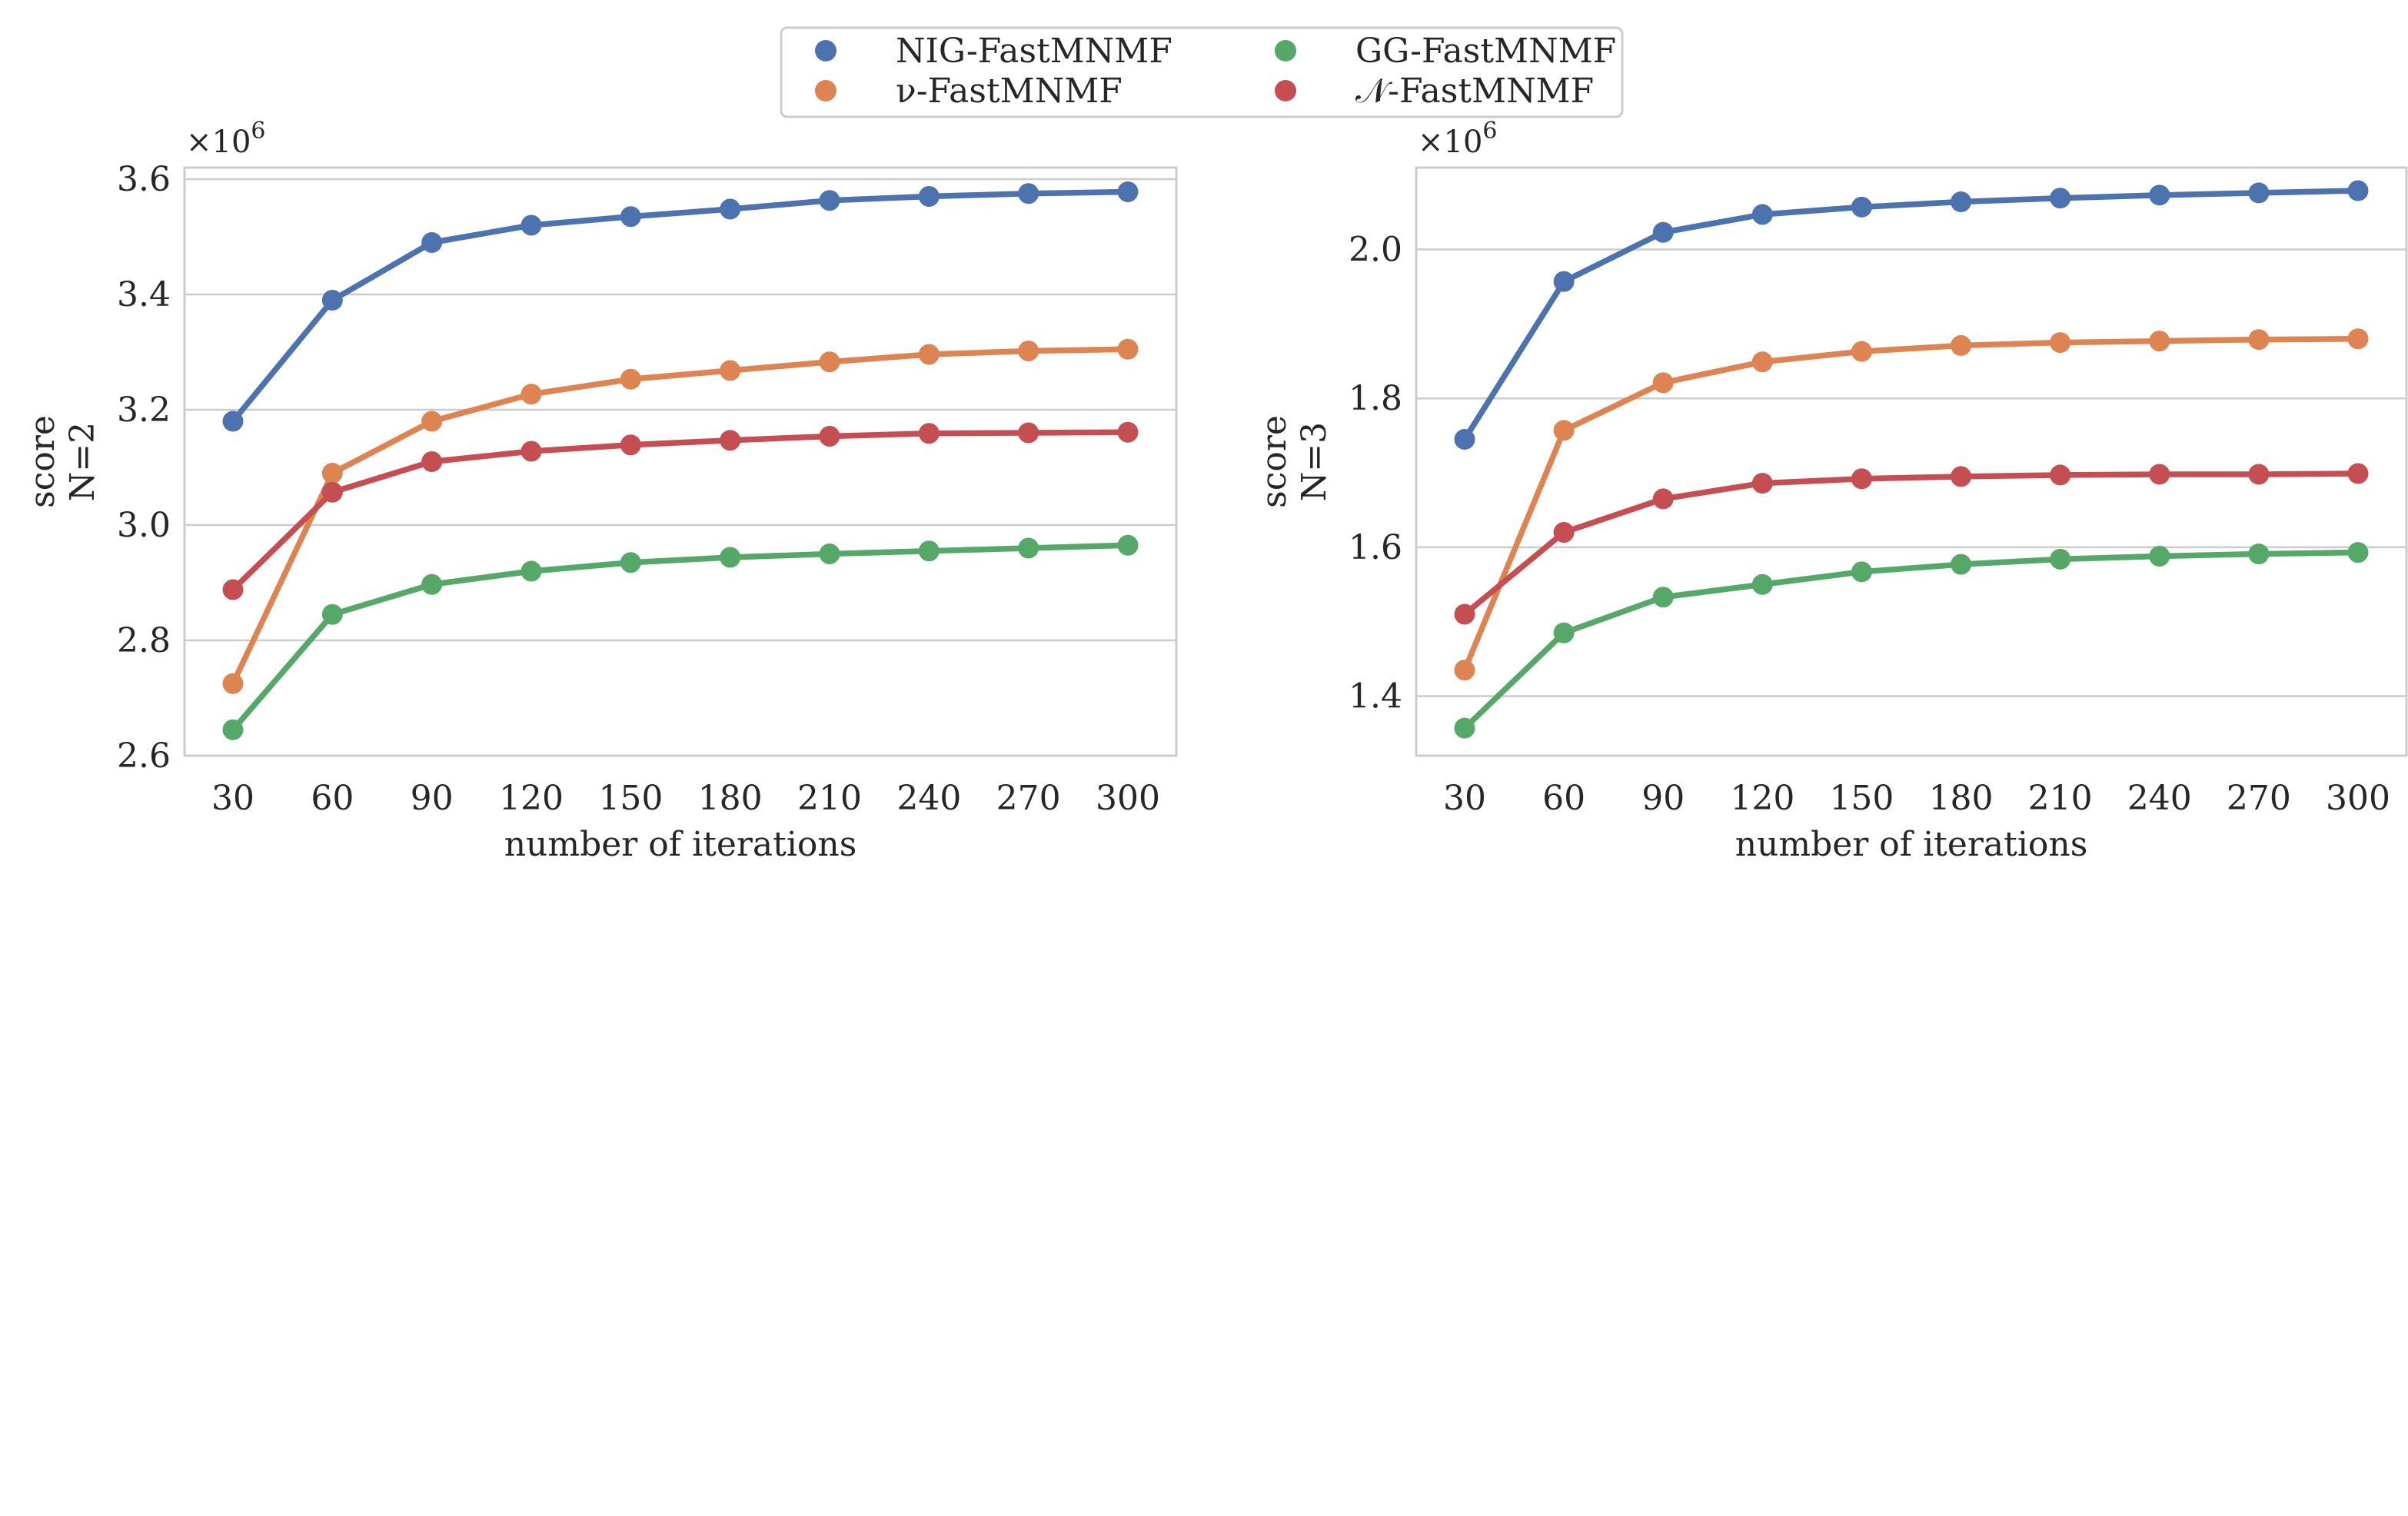  Describe the element at coordinates (1202, 72) in the screenshot. I see `legend-box` at that location.